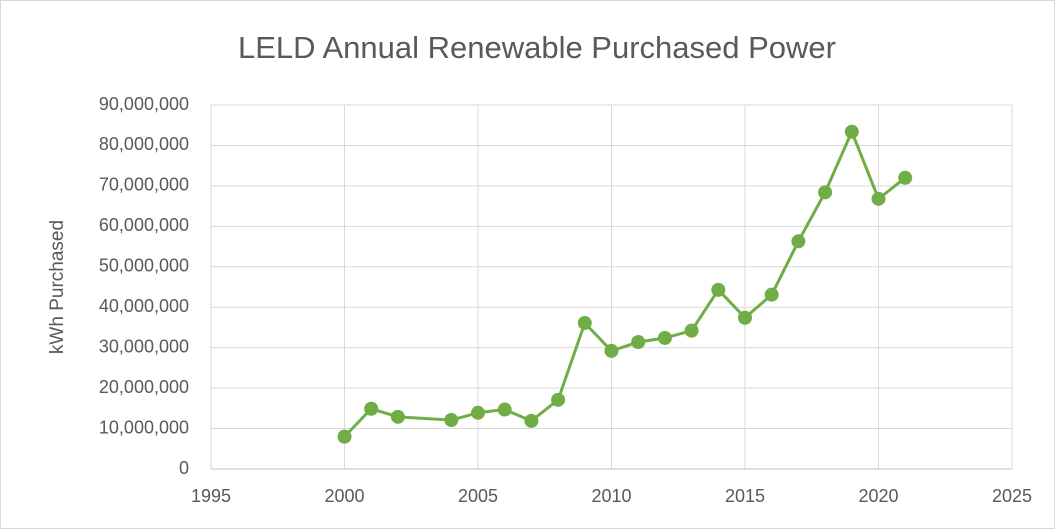  I want to click on x-tick-label: 2020, so click(878, 496).